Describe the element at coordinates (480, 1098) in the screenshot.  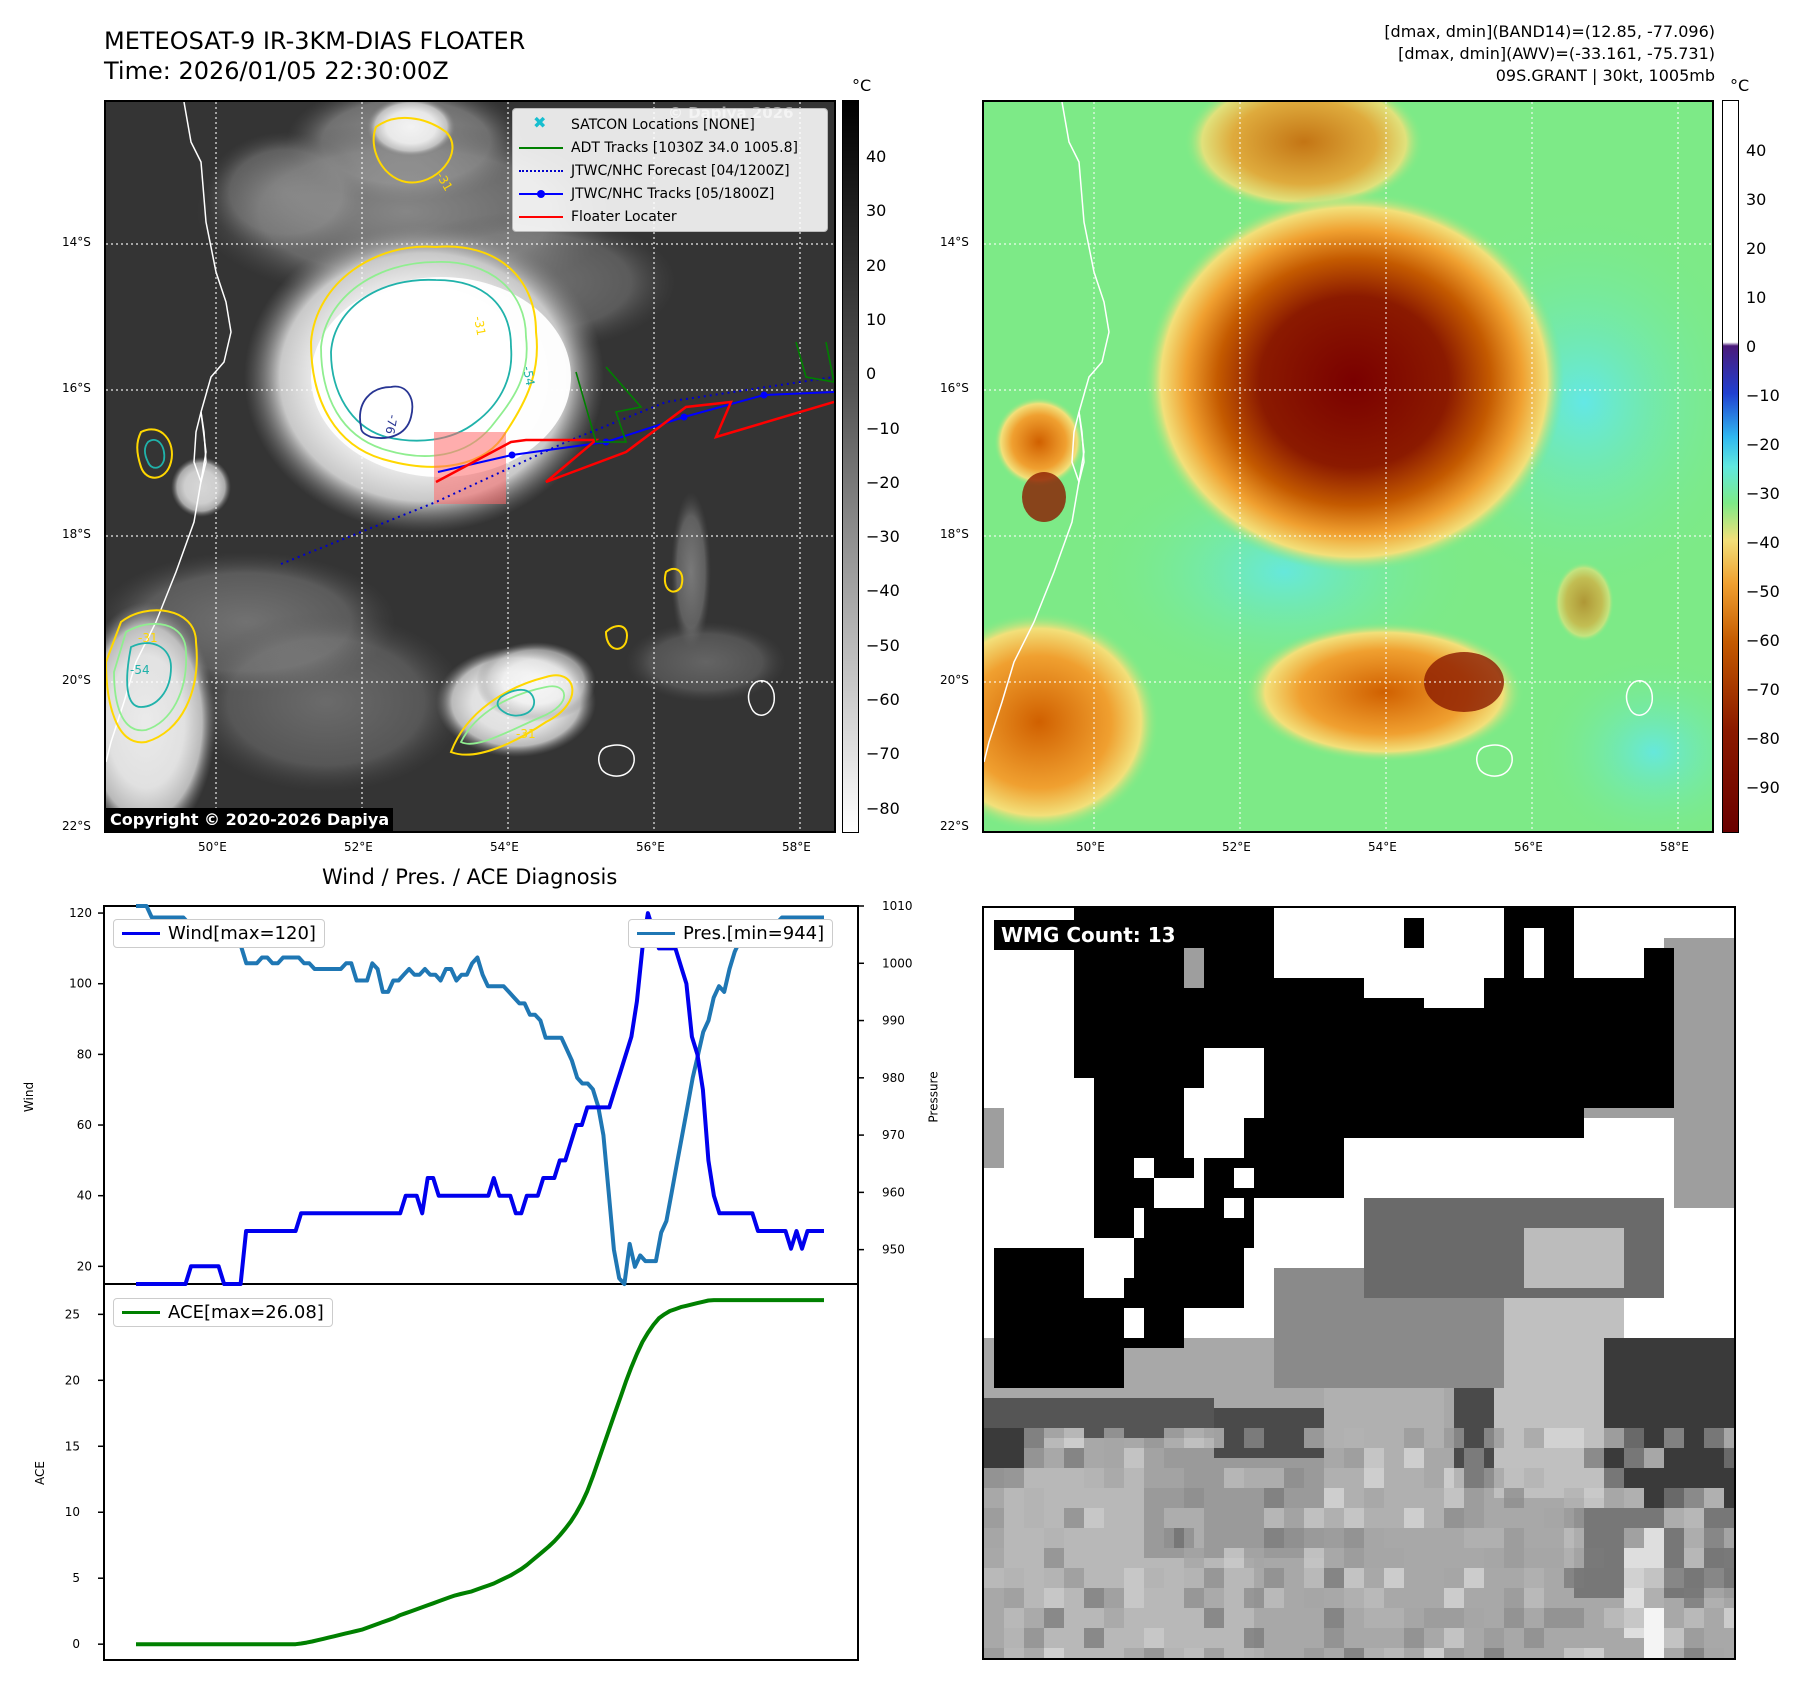
I see `wind-line` at that location.